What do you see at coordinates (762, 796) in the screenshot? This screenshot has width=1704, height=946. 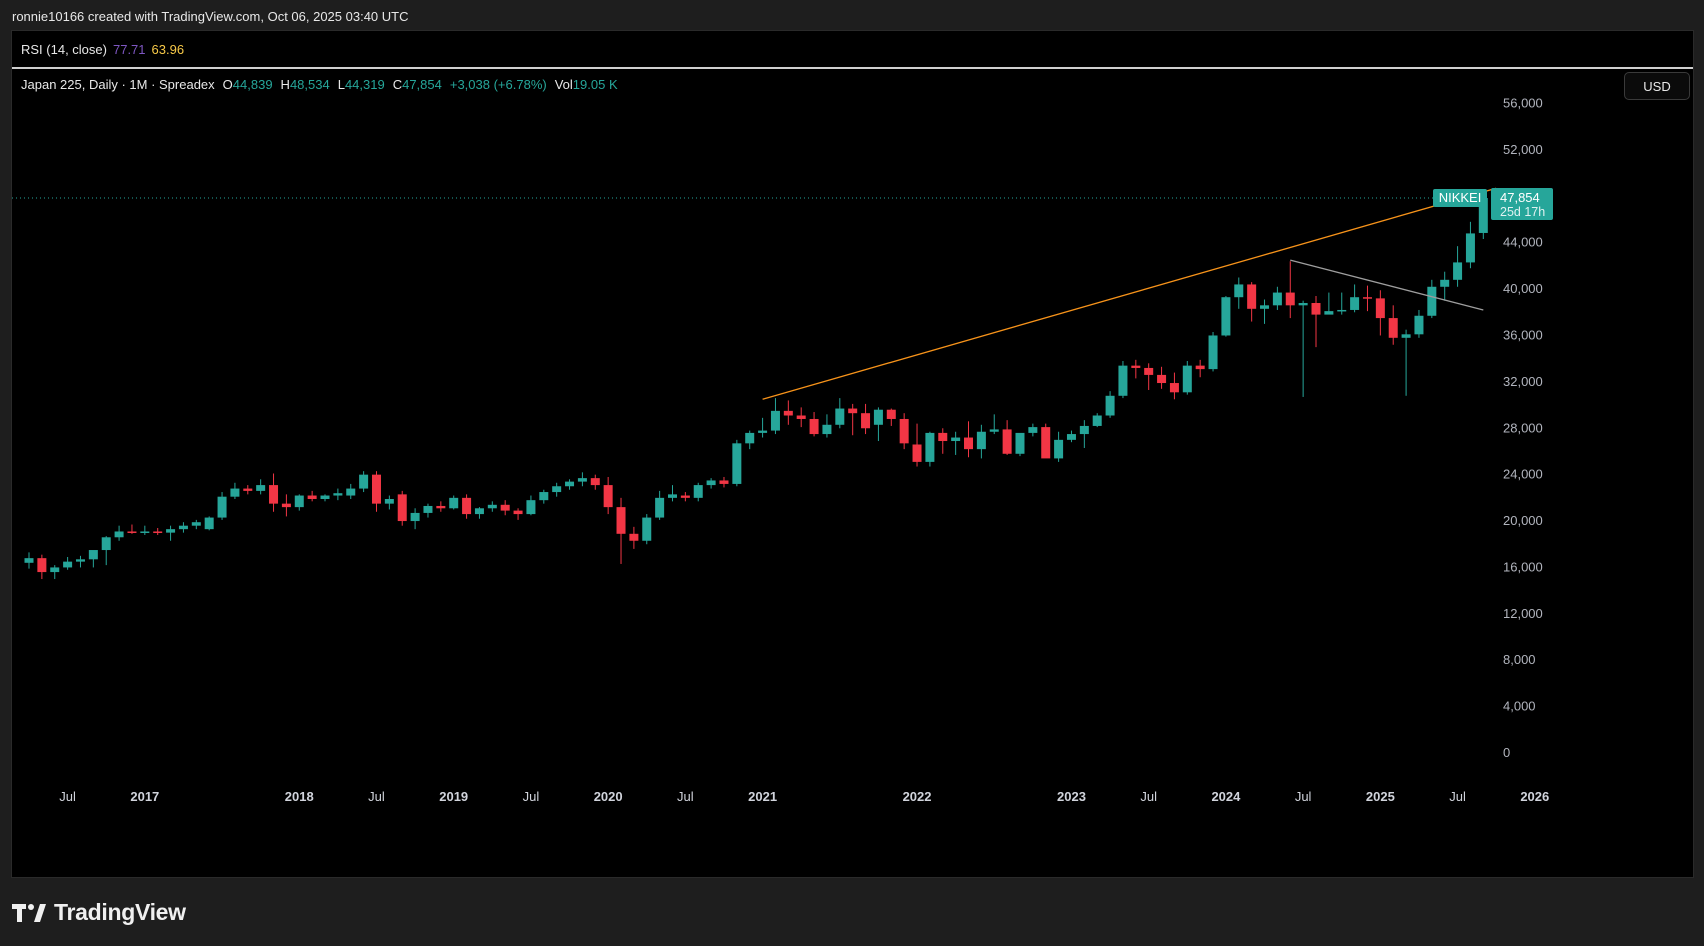 I see `x-tick-label: 2021` at bounding box center [762, 796].